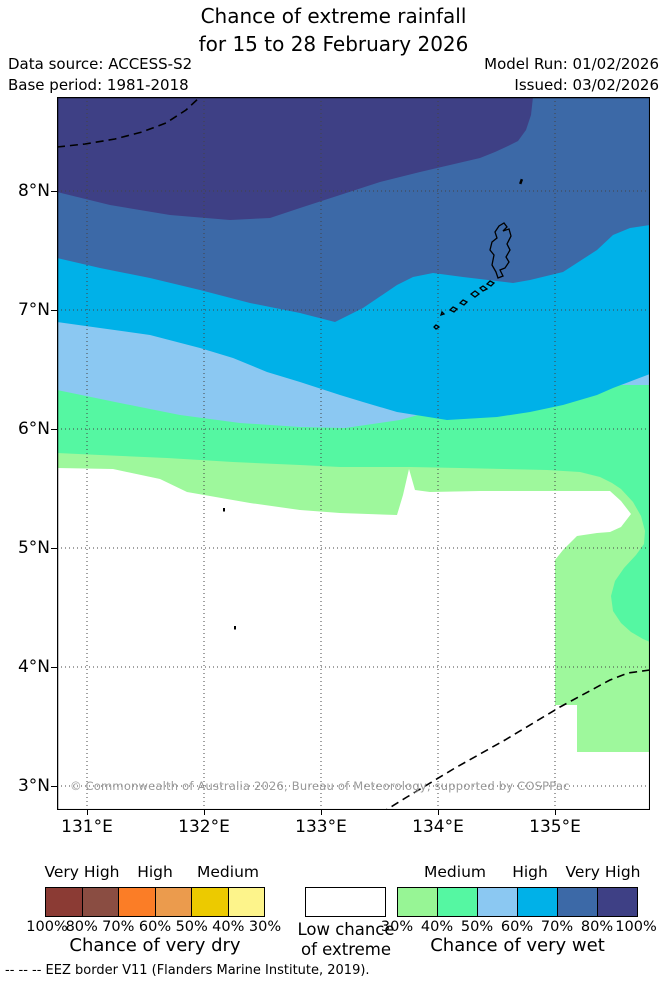 Image resolution: width=667 pixels, height=988 pixels. I want to click on wet-tick-40: 40%, so click(437, 927).